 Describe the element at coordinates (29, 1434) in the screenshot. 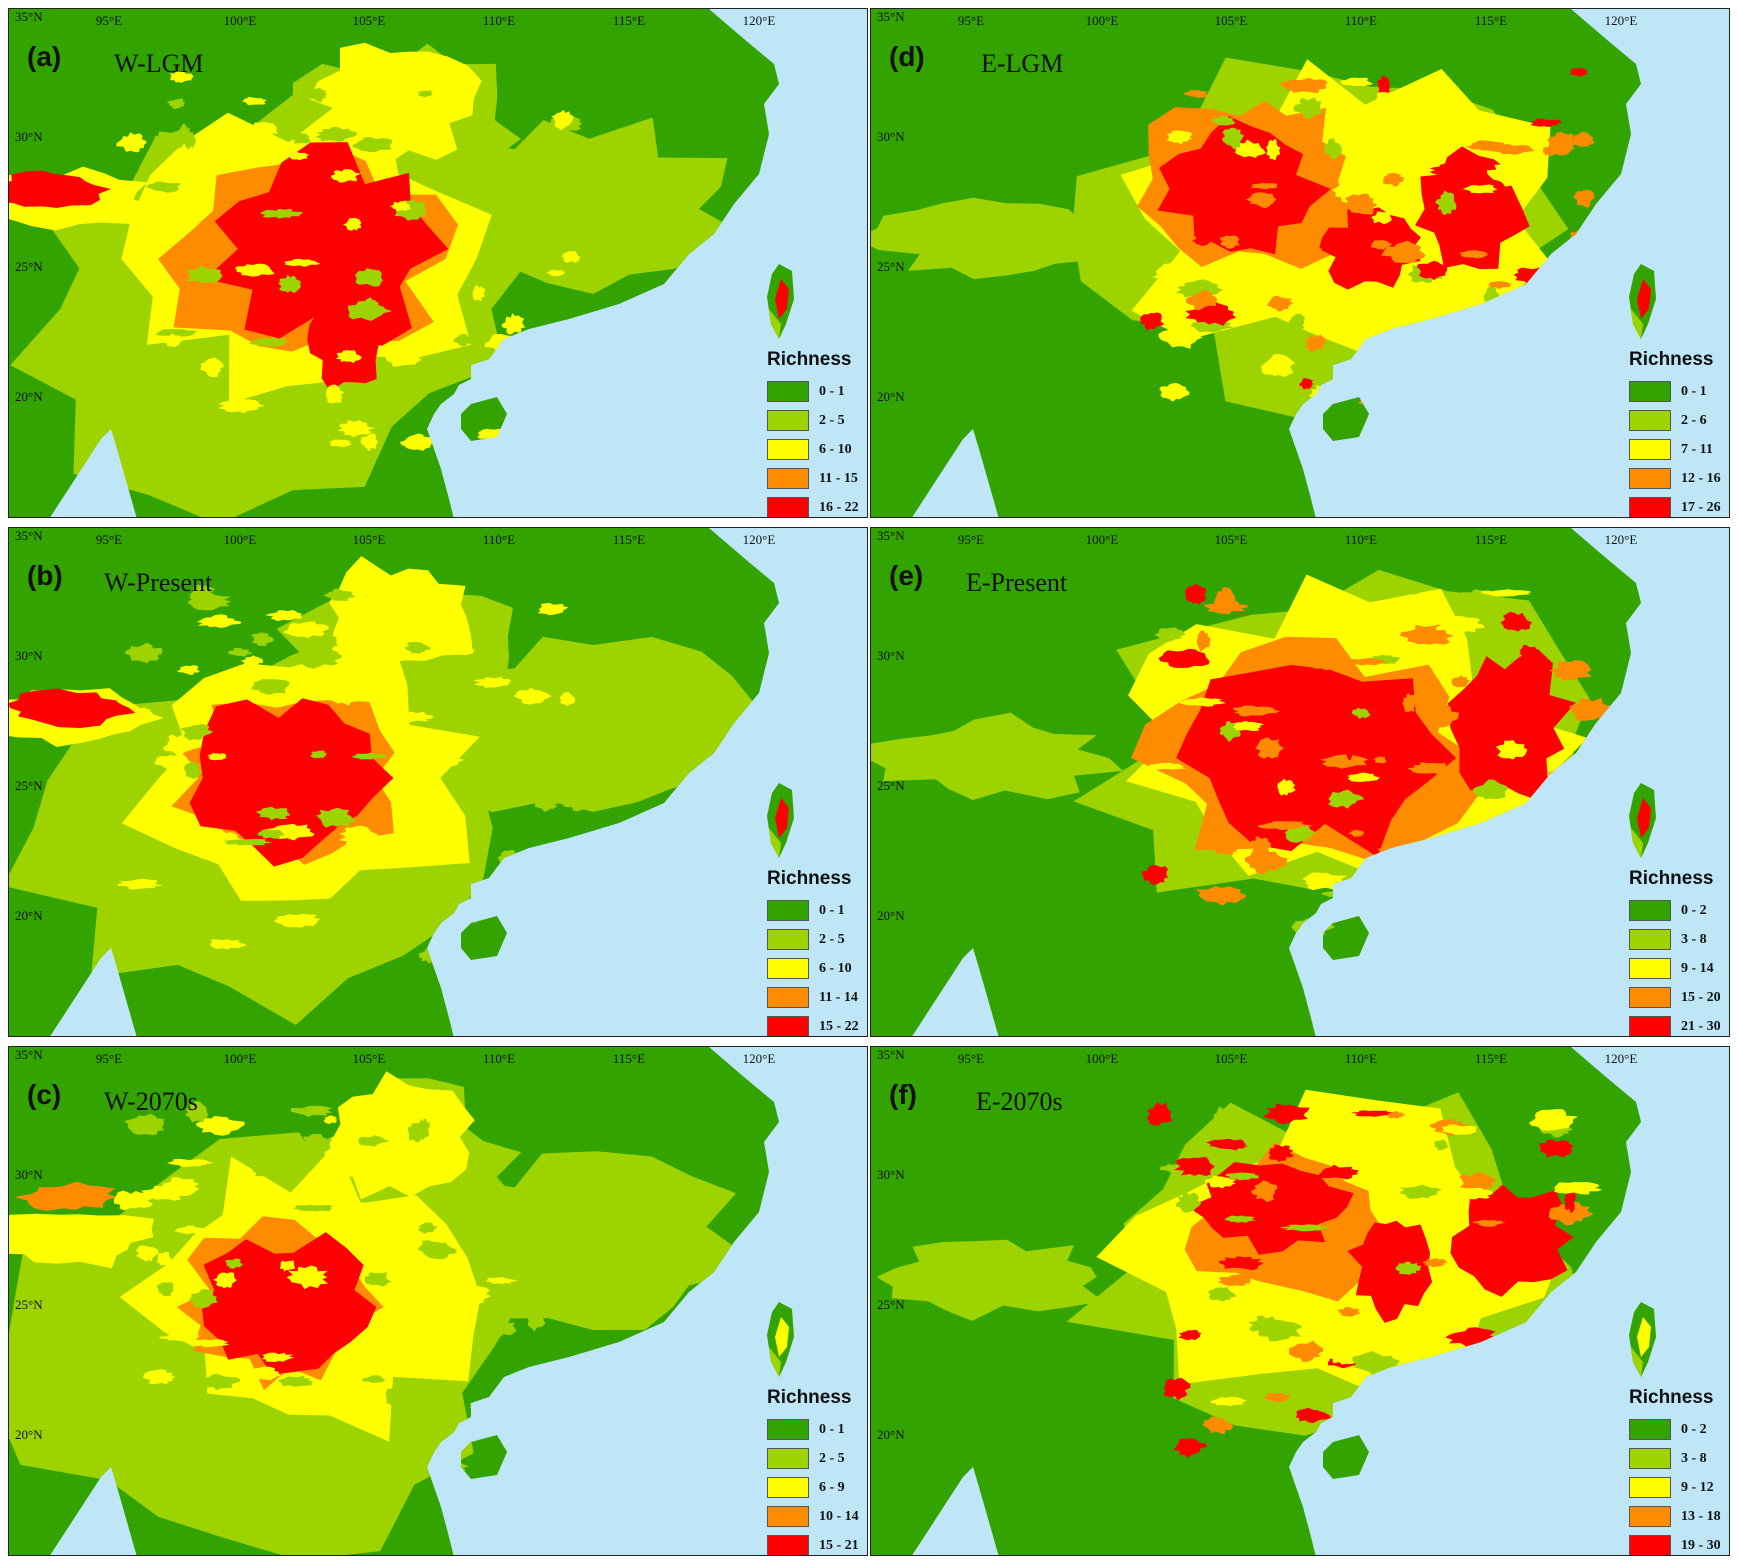

I see `latitude-label: 20°N` at that location.